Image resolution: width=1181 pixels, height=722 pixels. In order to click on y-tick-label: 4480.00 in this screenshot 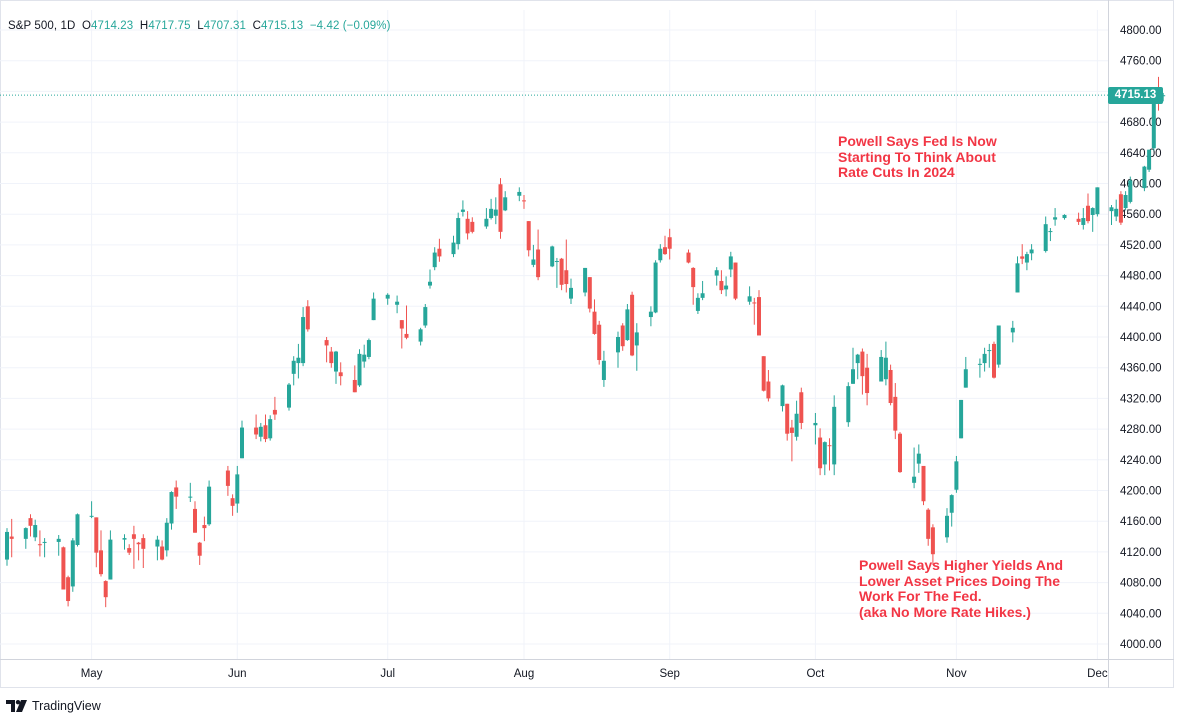, I will do `click(1141, 277)`.